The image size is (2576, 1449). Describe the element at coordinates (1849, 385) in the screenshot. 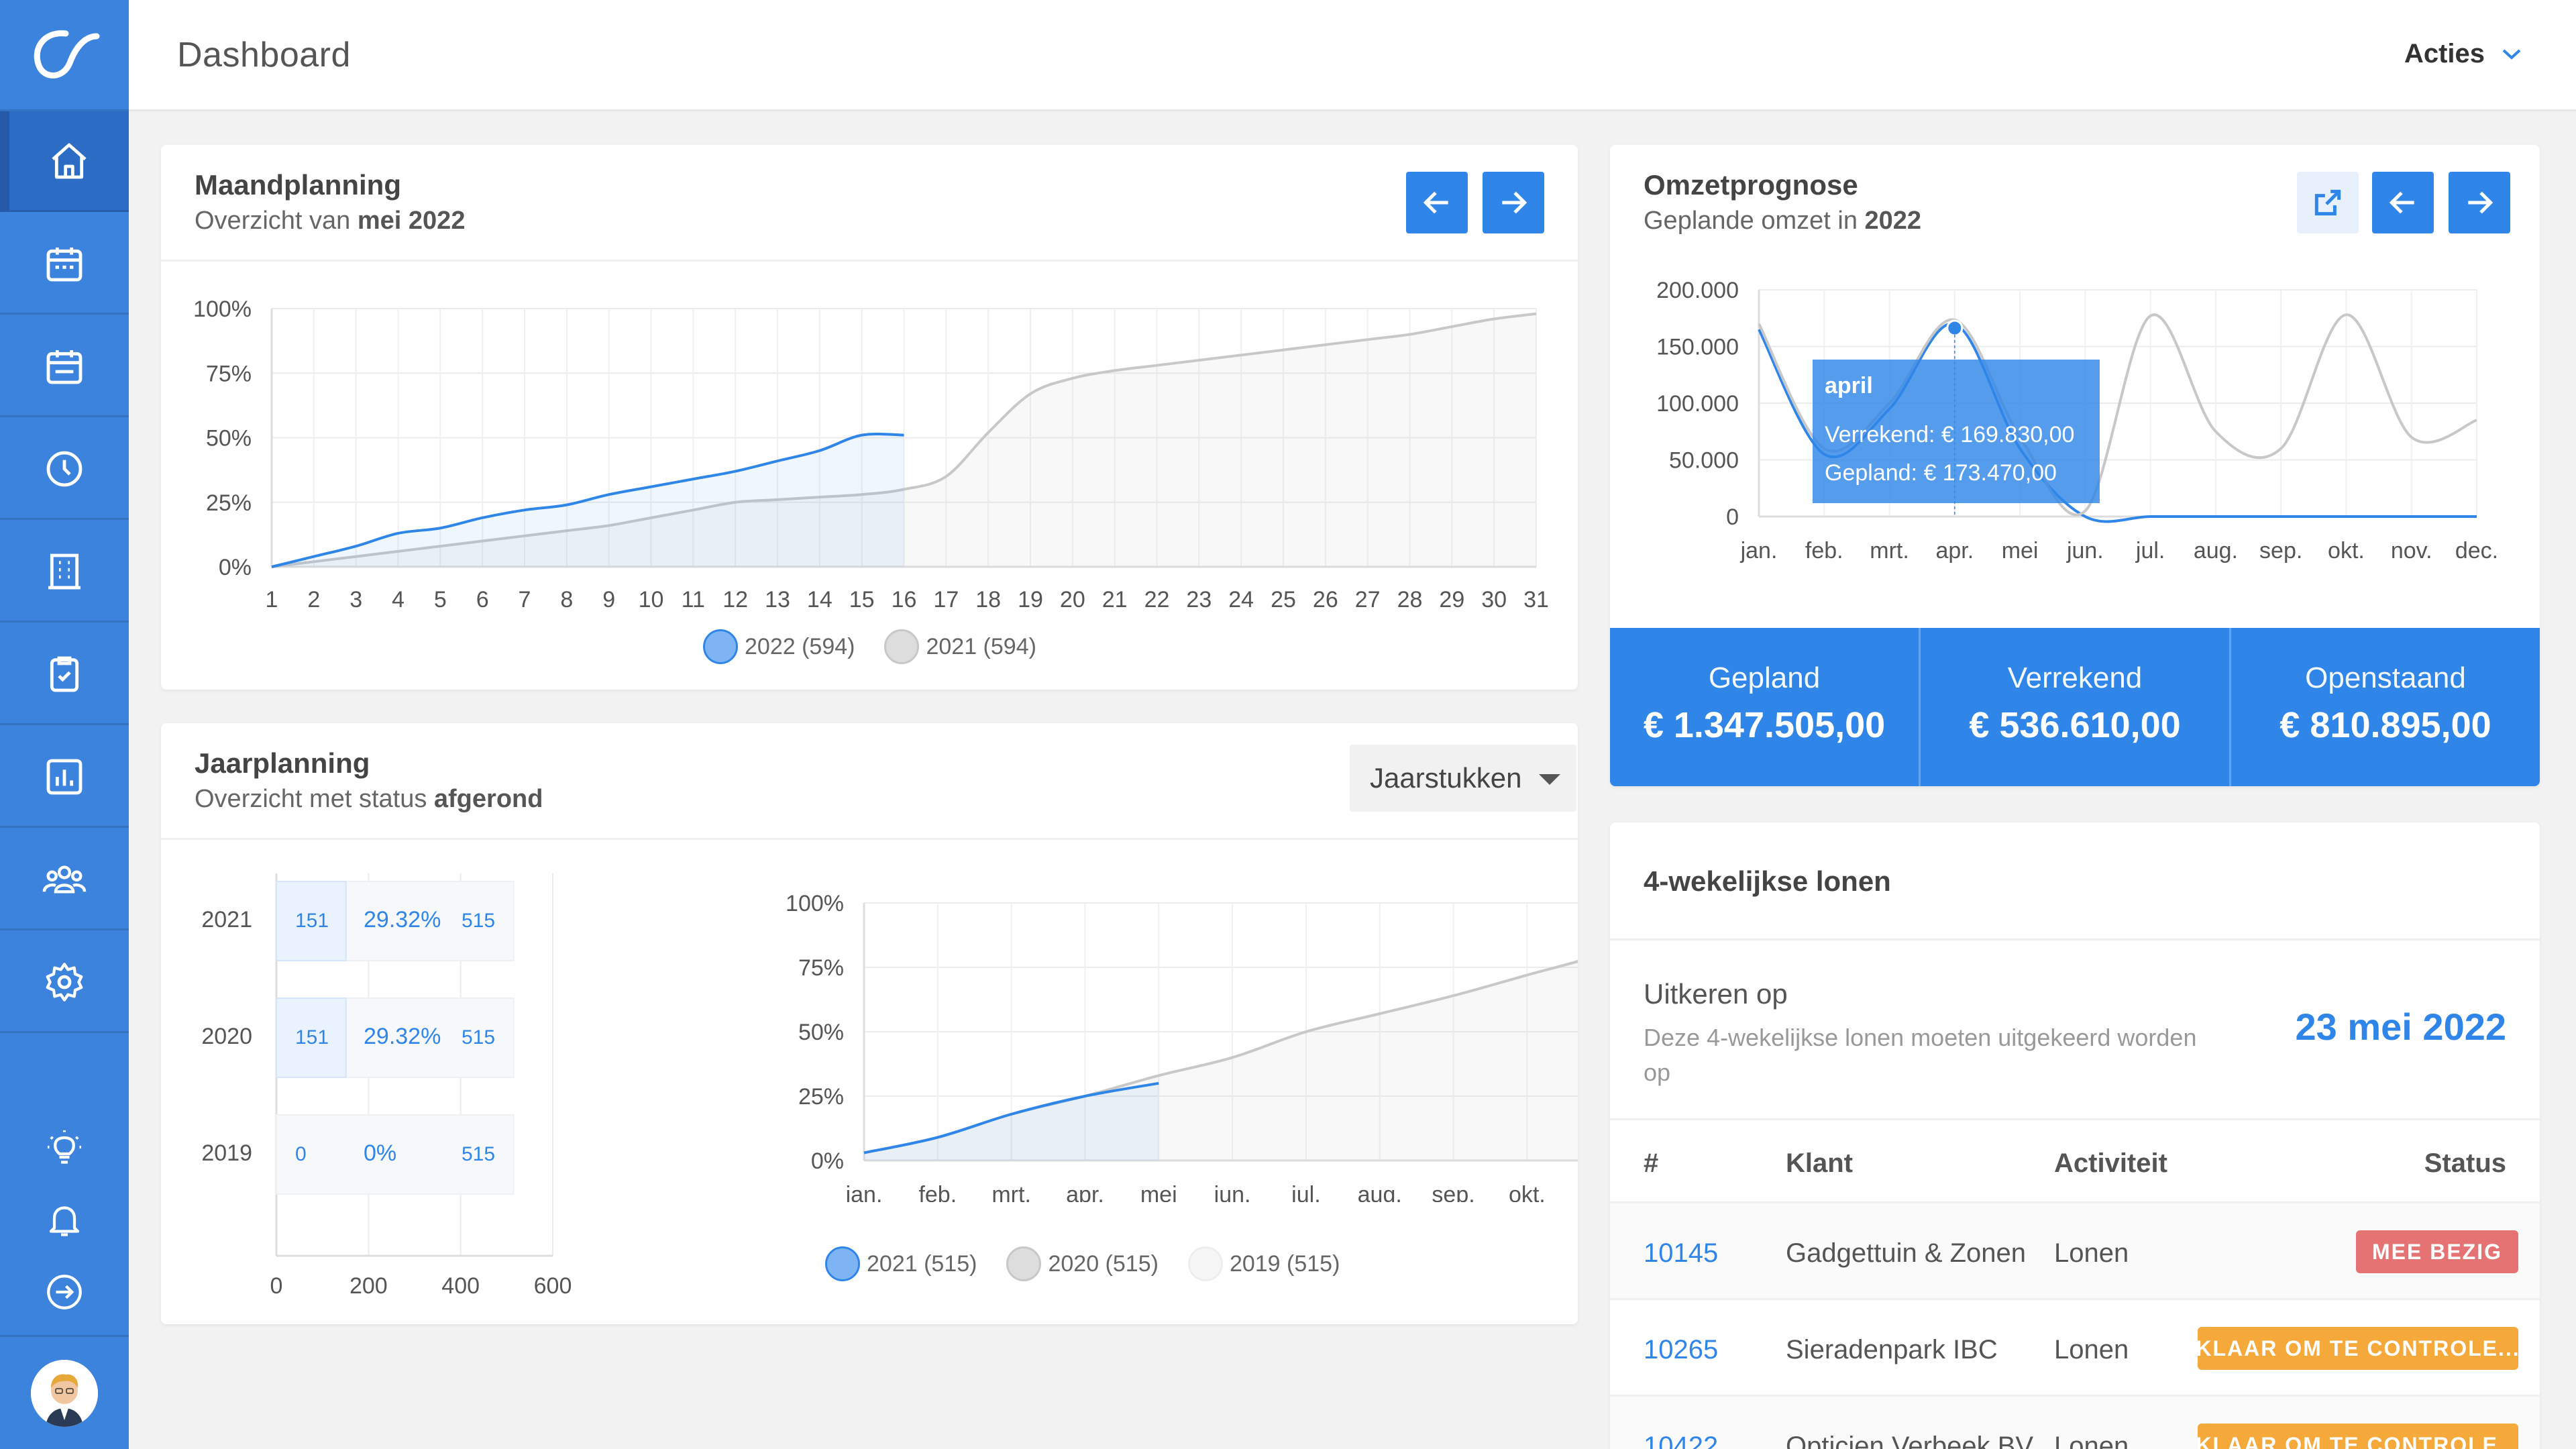

I see `tooltip-month: april` at that location.